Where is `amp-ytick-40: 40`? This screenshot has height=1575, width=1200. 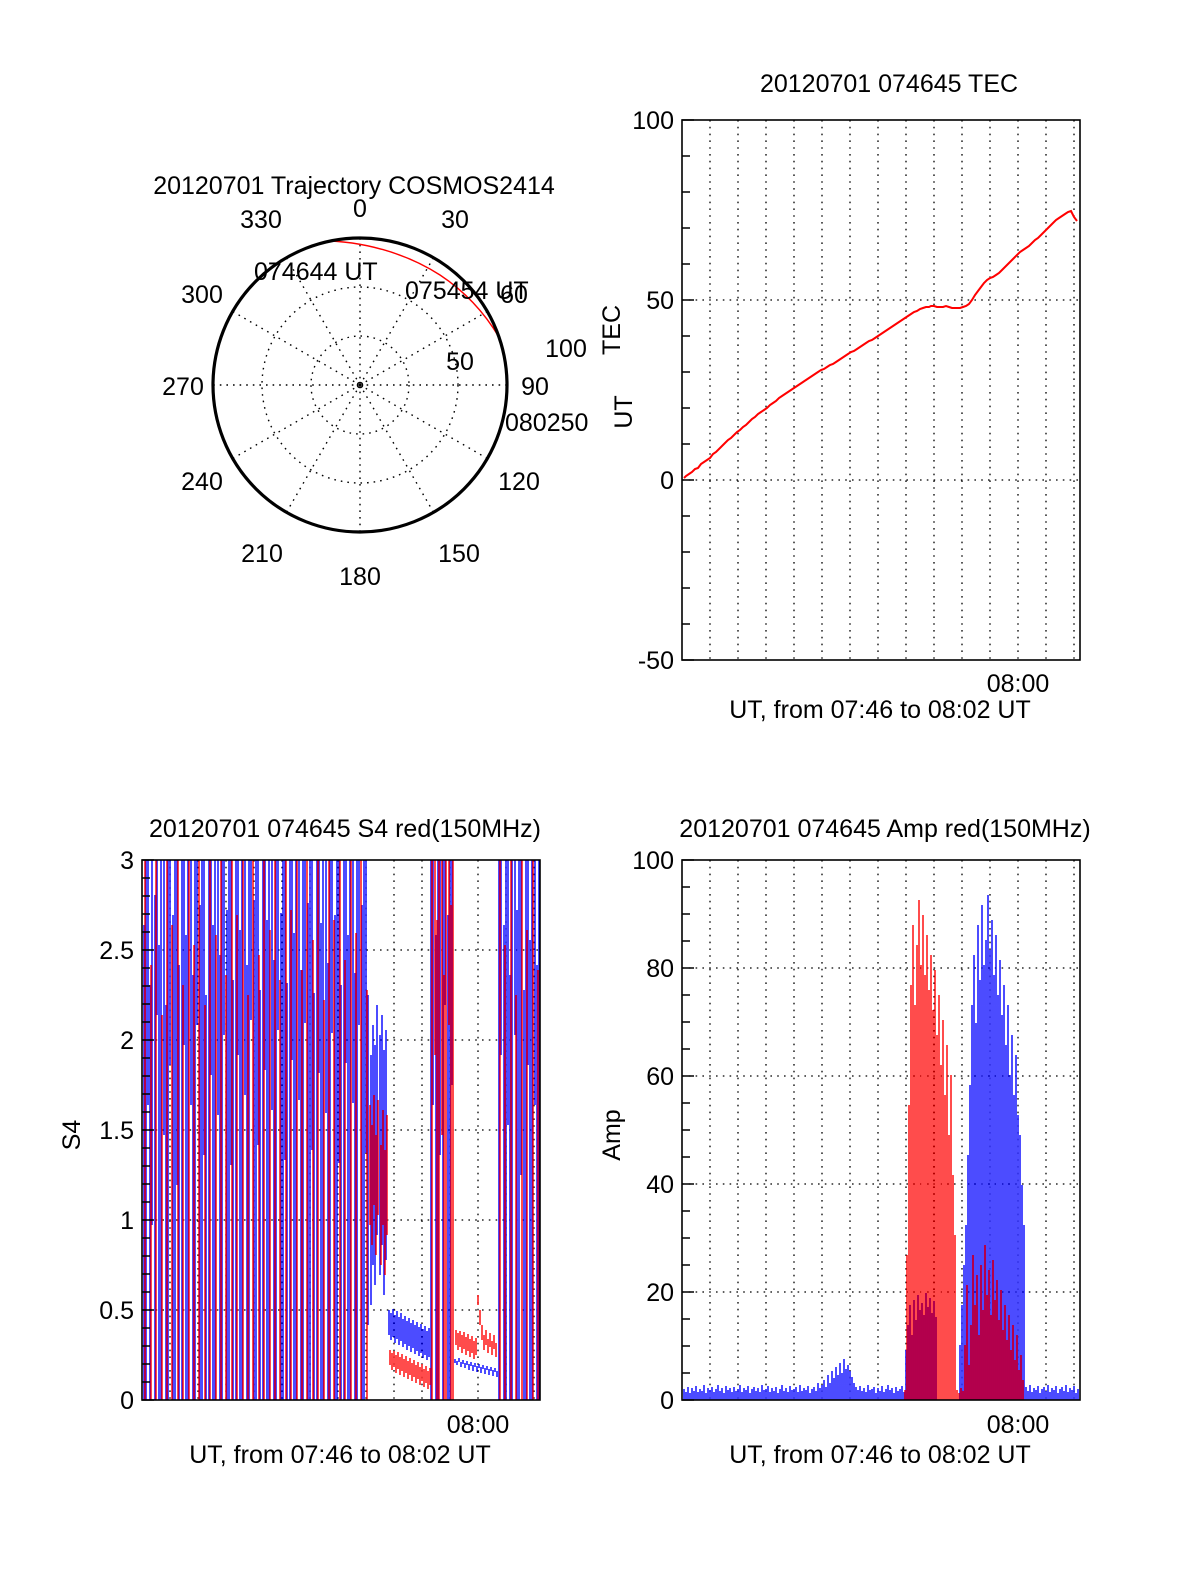 amp-ytick-40: 40 is located at coordinates (660, 1185).